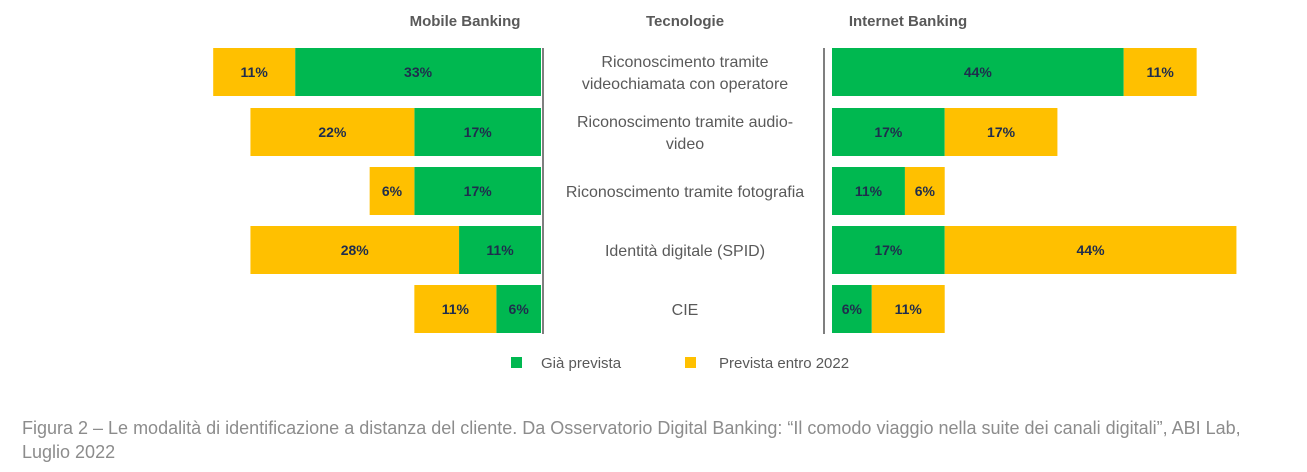  I want to click on internet-prevista-2022-bar-label: 6%, so click(925, 191).